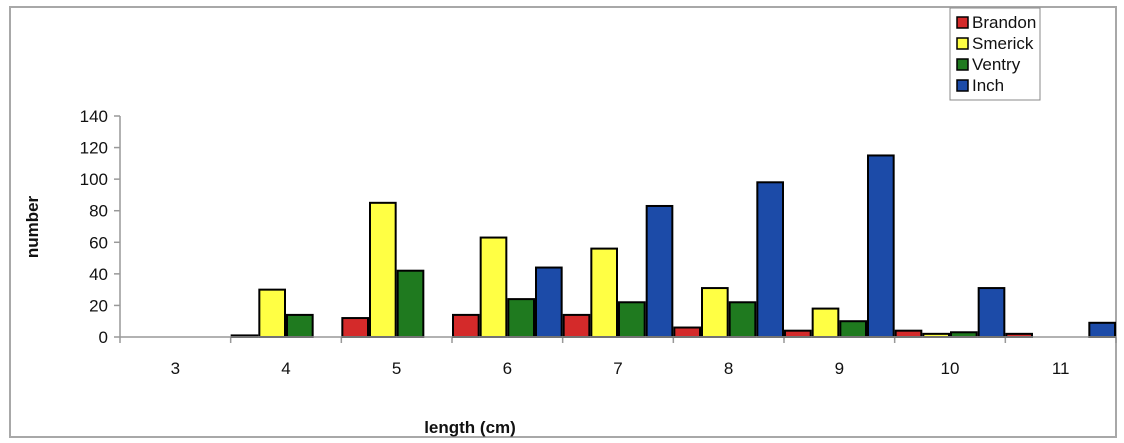 The image size is (1124, 443). Describe the element at coordinates (94, 116) in the screenshot. I see `y-tick-label: 140` at that location.